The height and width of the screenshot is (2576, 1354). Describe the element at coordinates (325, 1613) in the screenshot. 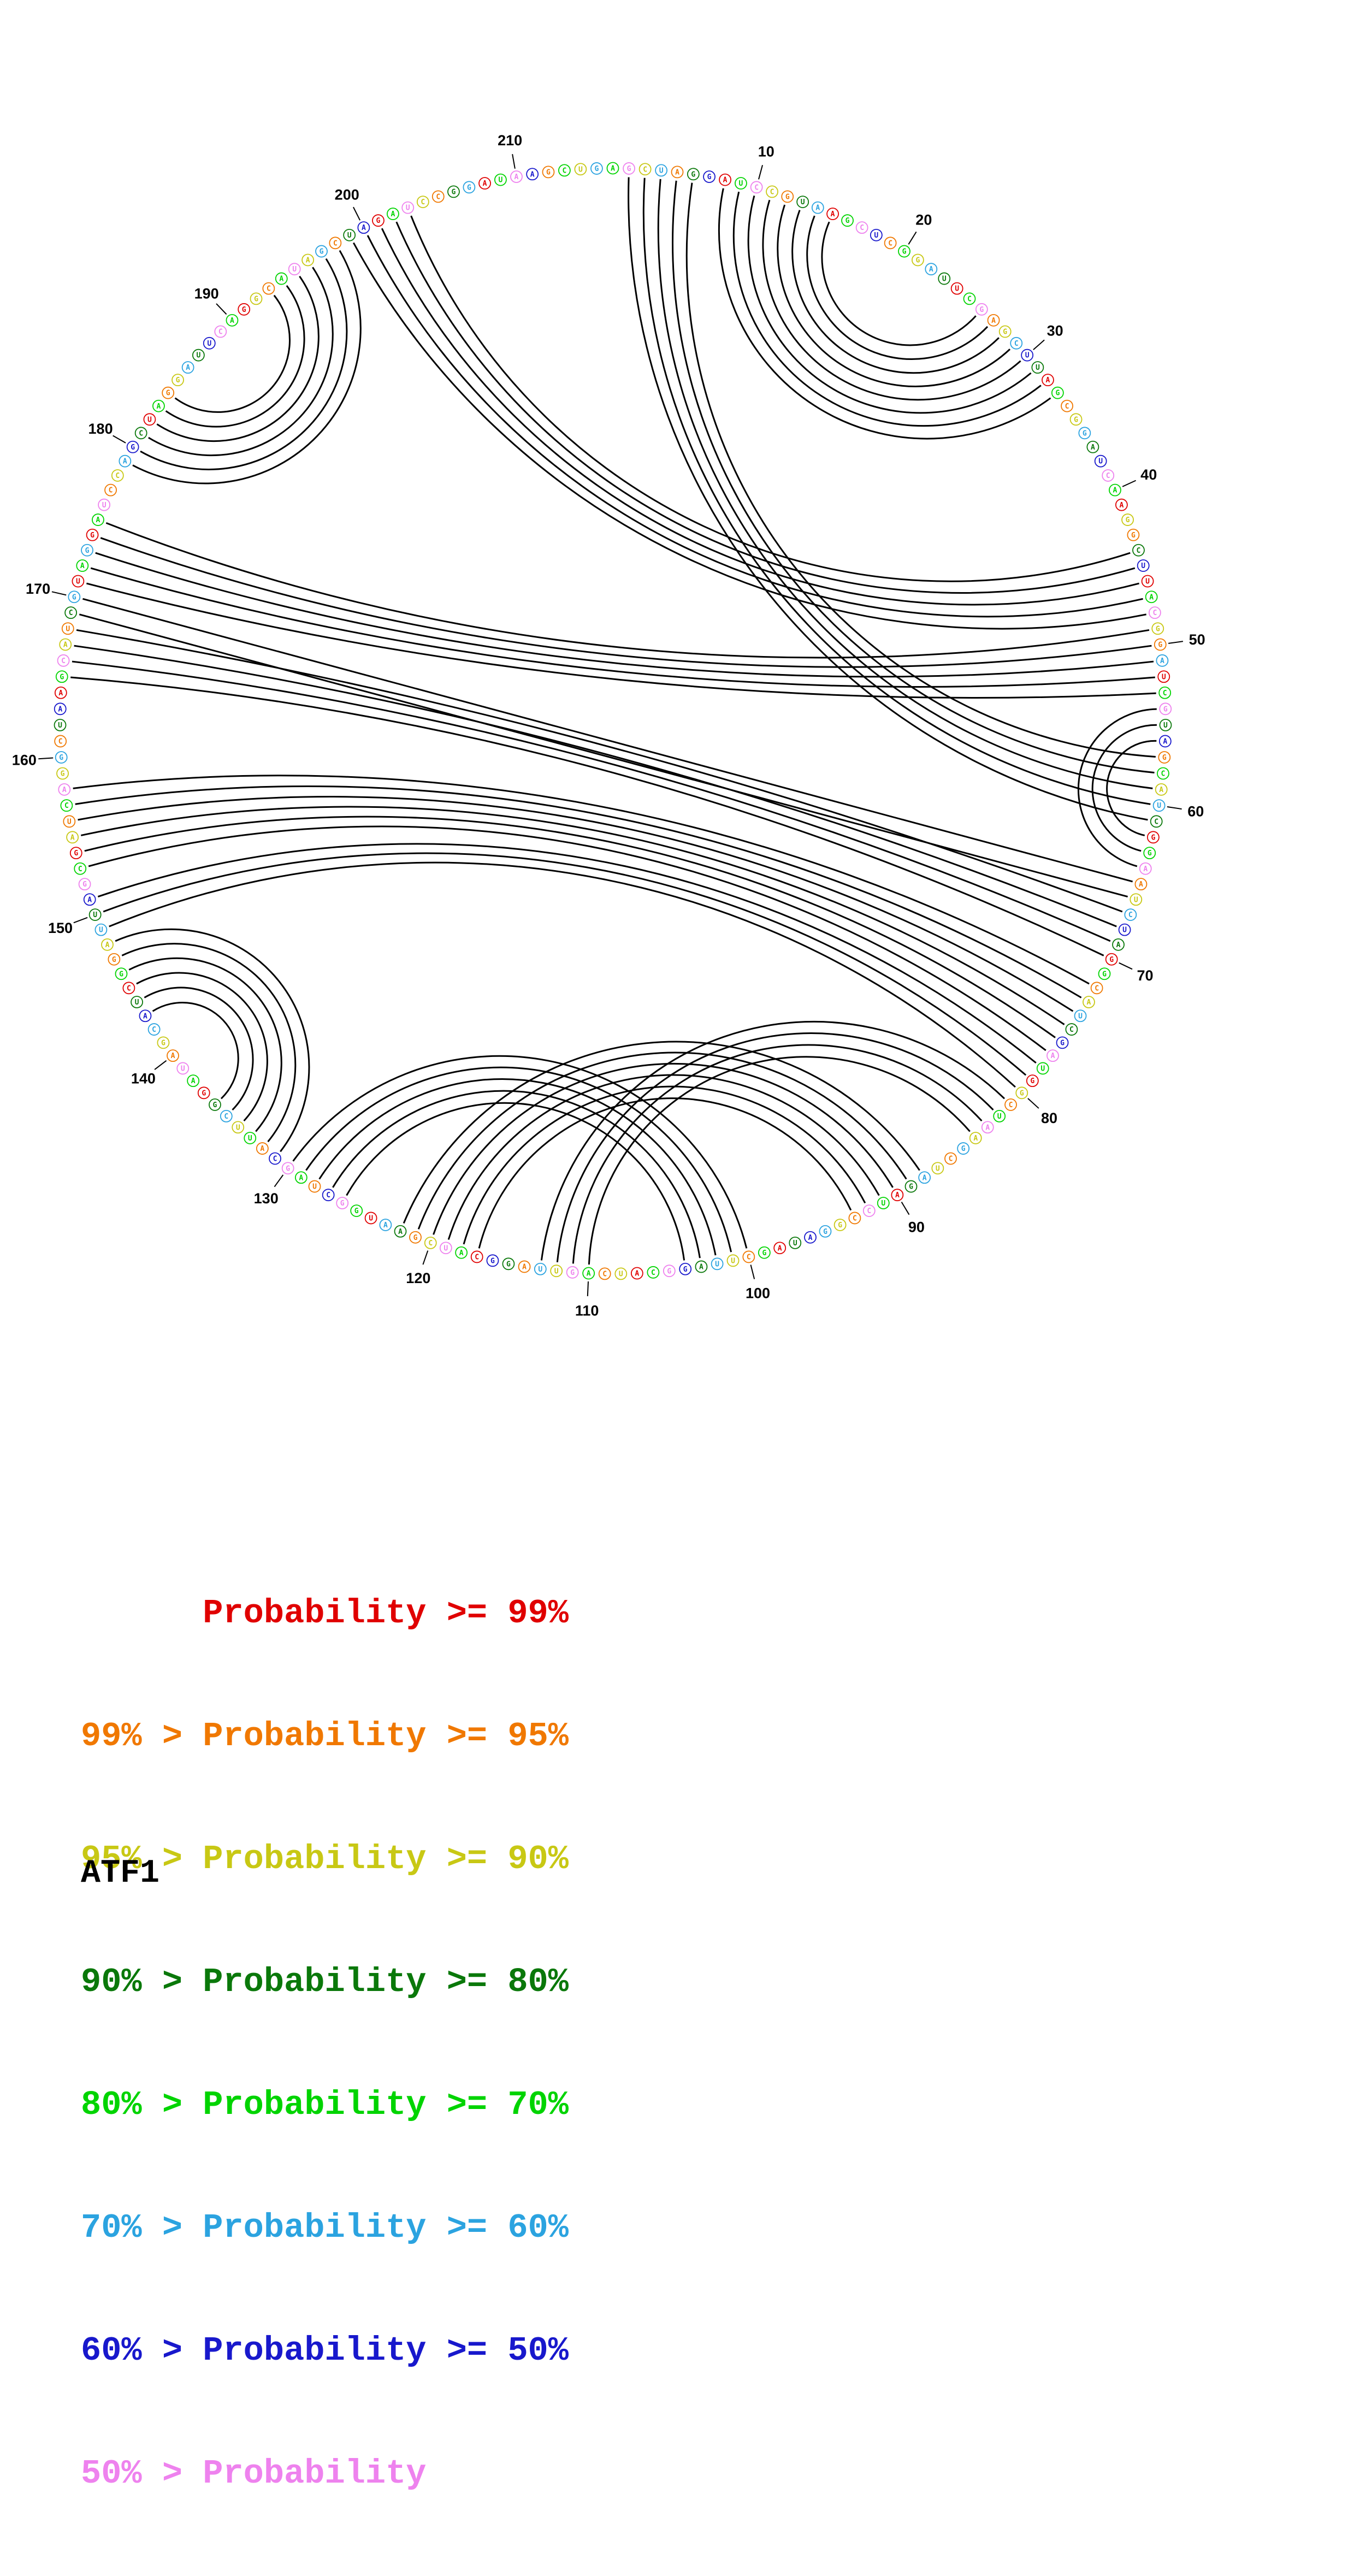

I see `legend-line-99: Probability >= 99%` at that location.